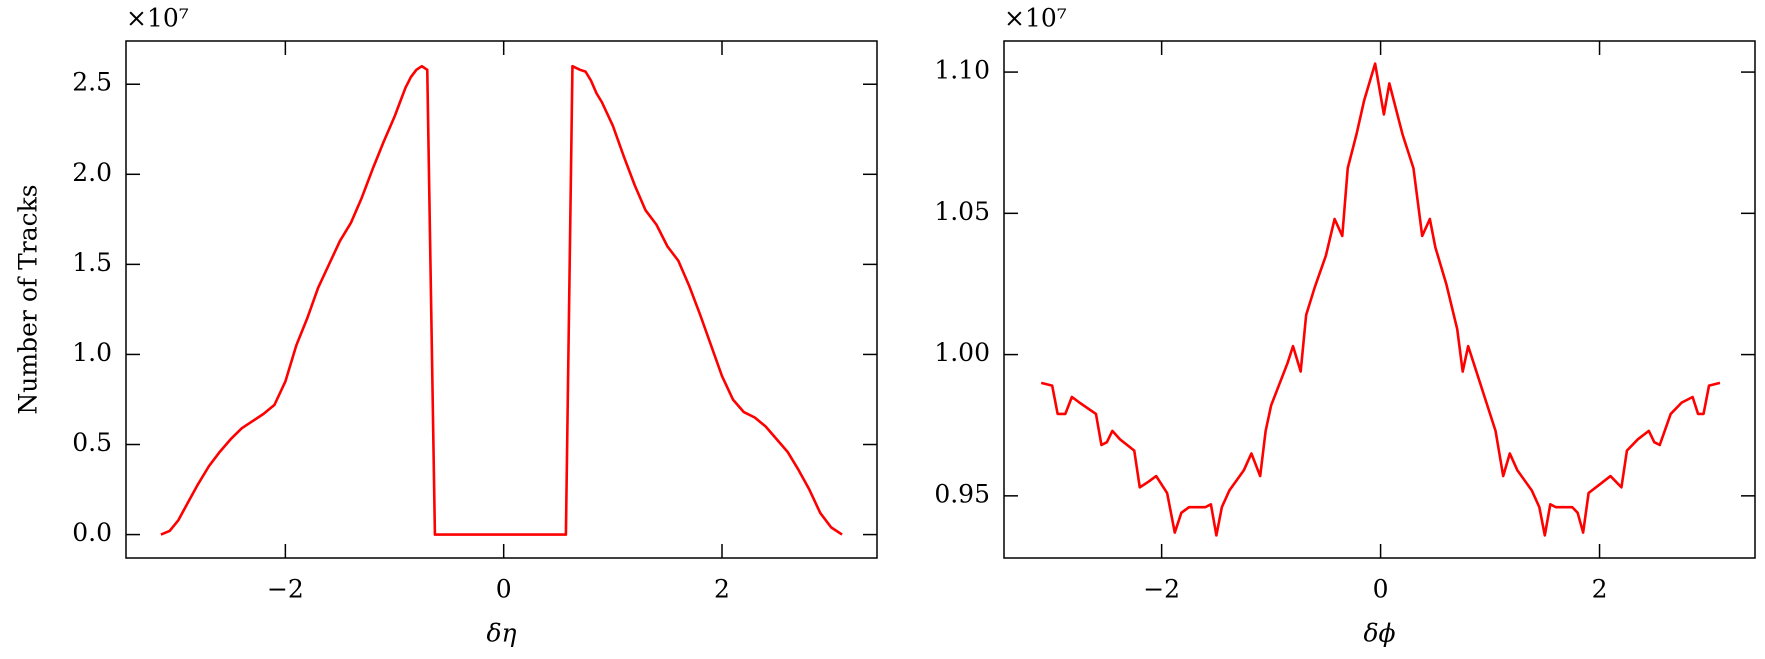 The width and height of the screenshot is (1765, 659). I want to click on y-tick-label: 1.00, so click(962, 352).